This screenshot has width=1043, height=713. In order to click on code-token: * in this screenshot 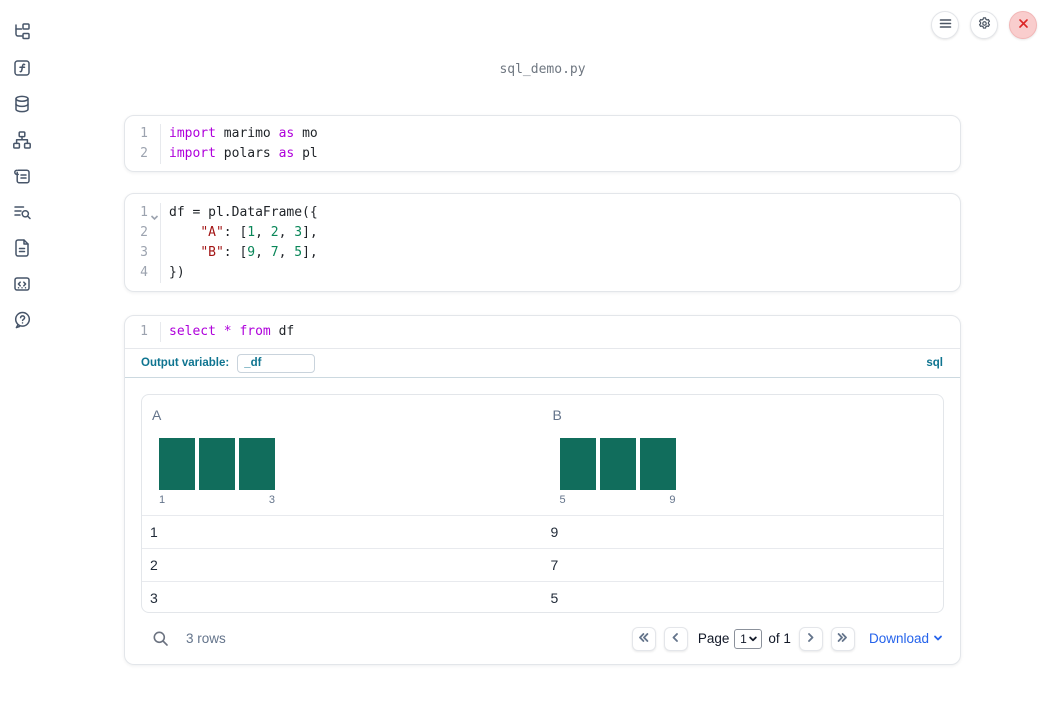, I will do `click(227, 331)`.